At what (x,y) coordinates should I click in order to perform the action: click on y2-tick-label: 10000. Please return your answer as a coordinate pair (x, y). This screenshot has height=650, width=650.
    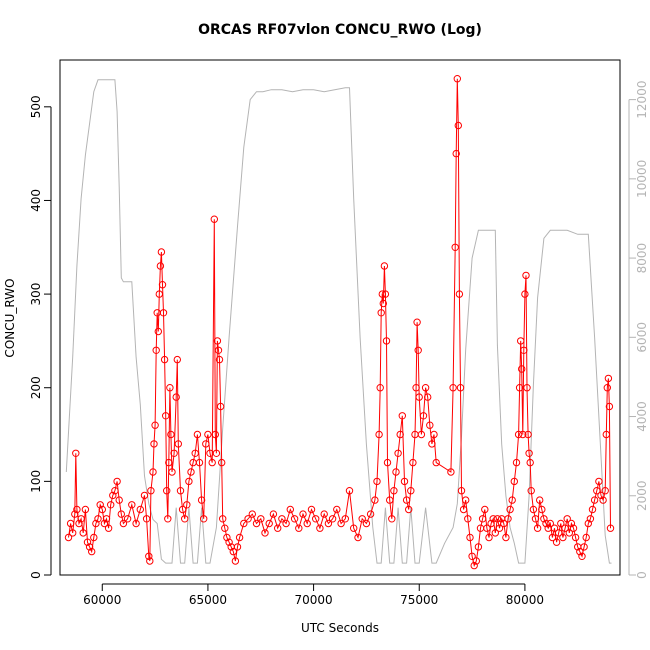
    Looking at the image, I should click on (642, 179).